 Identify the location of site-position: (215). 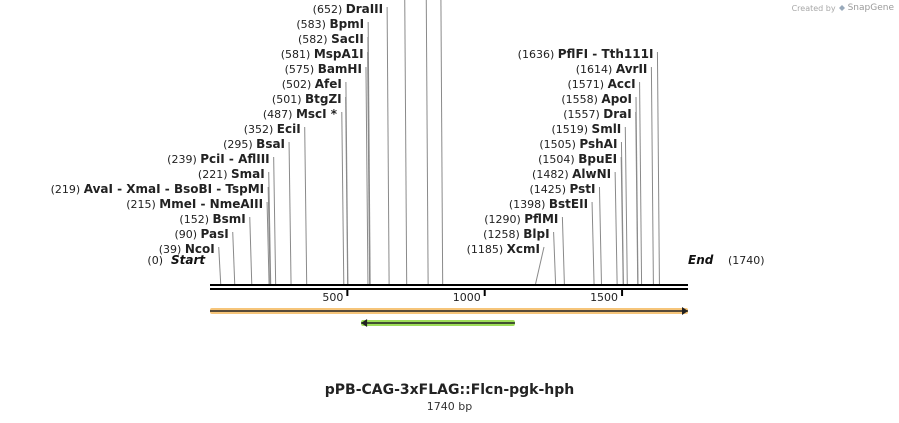
(142, 204).